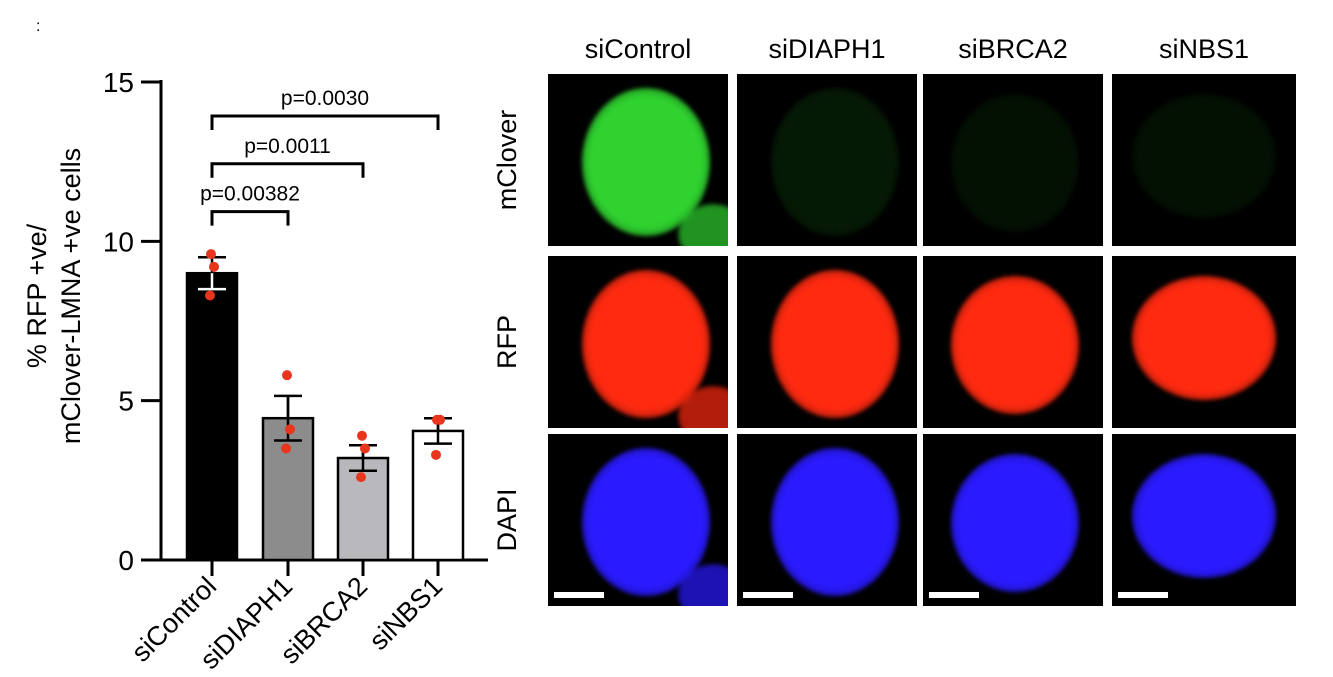 This screenshot has width=1333, height=677. What do you see at coordinates (287, 146) in the screenshot?
I see `p-value-label: p=0.0011` at bounding box center [287, 146].